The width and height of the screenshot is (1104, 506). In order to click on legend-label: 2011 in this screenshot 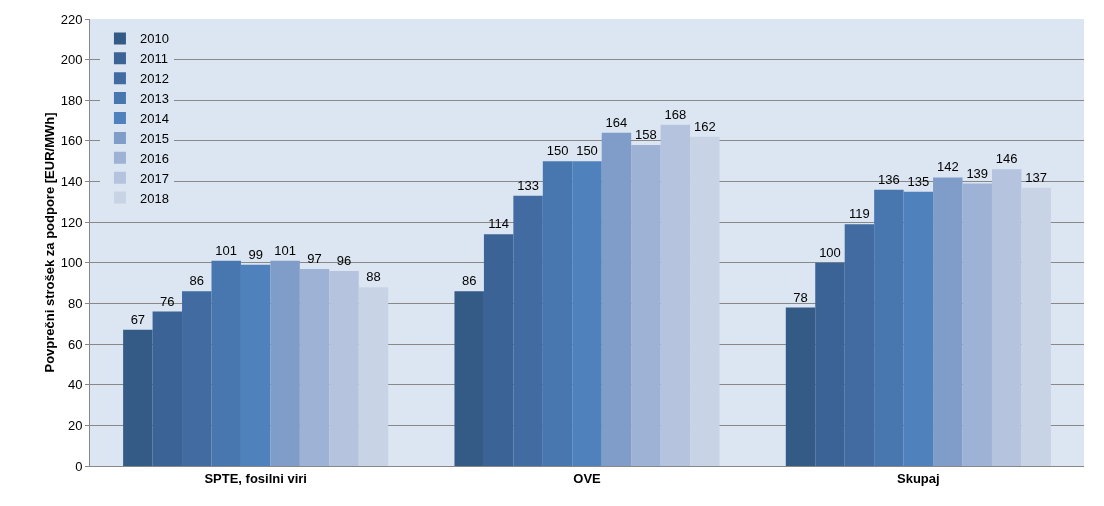, I will do `click(153, 59)`.